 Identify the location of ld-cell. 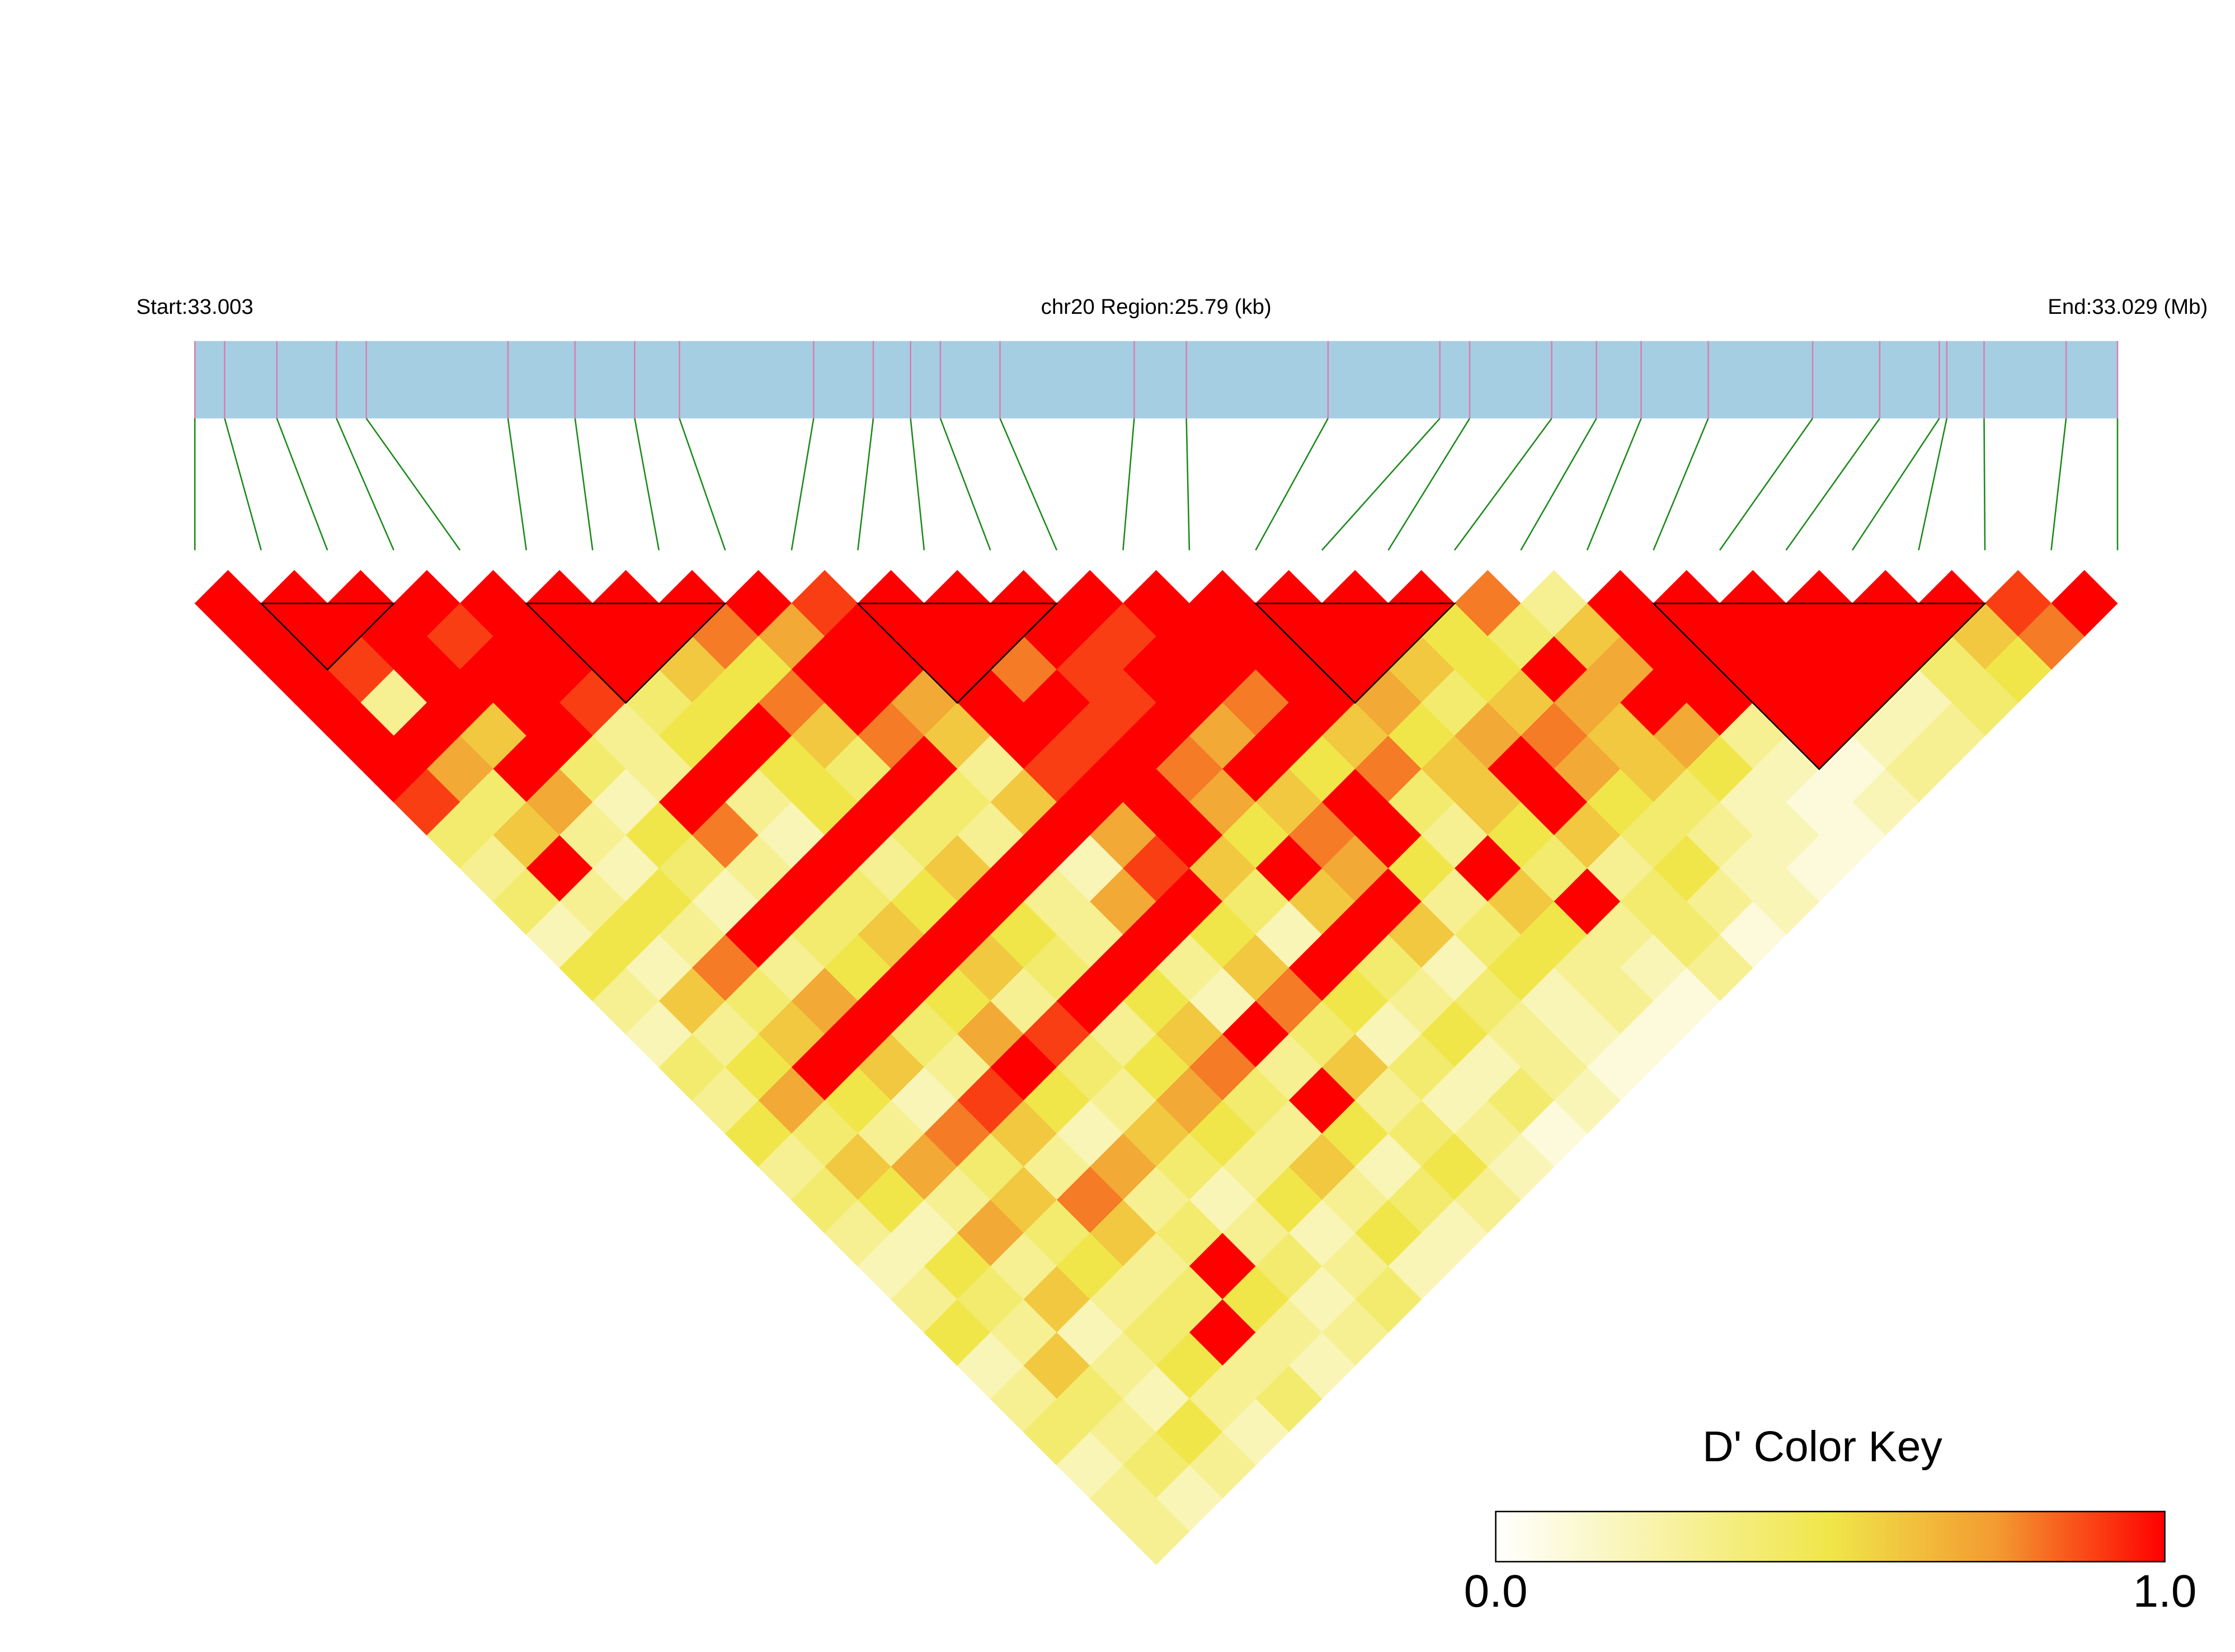
(1156, 1532).